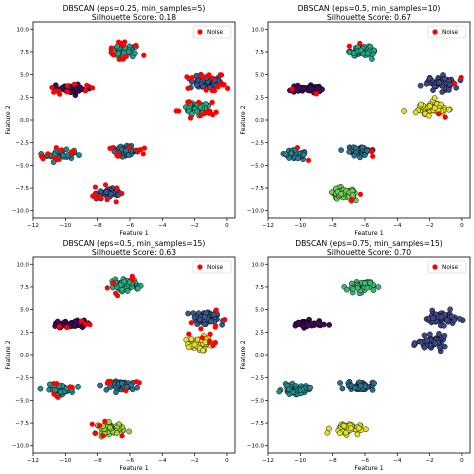  I want to click on y-tick-label: 0.0, so click(259, 121).